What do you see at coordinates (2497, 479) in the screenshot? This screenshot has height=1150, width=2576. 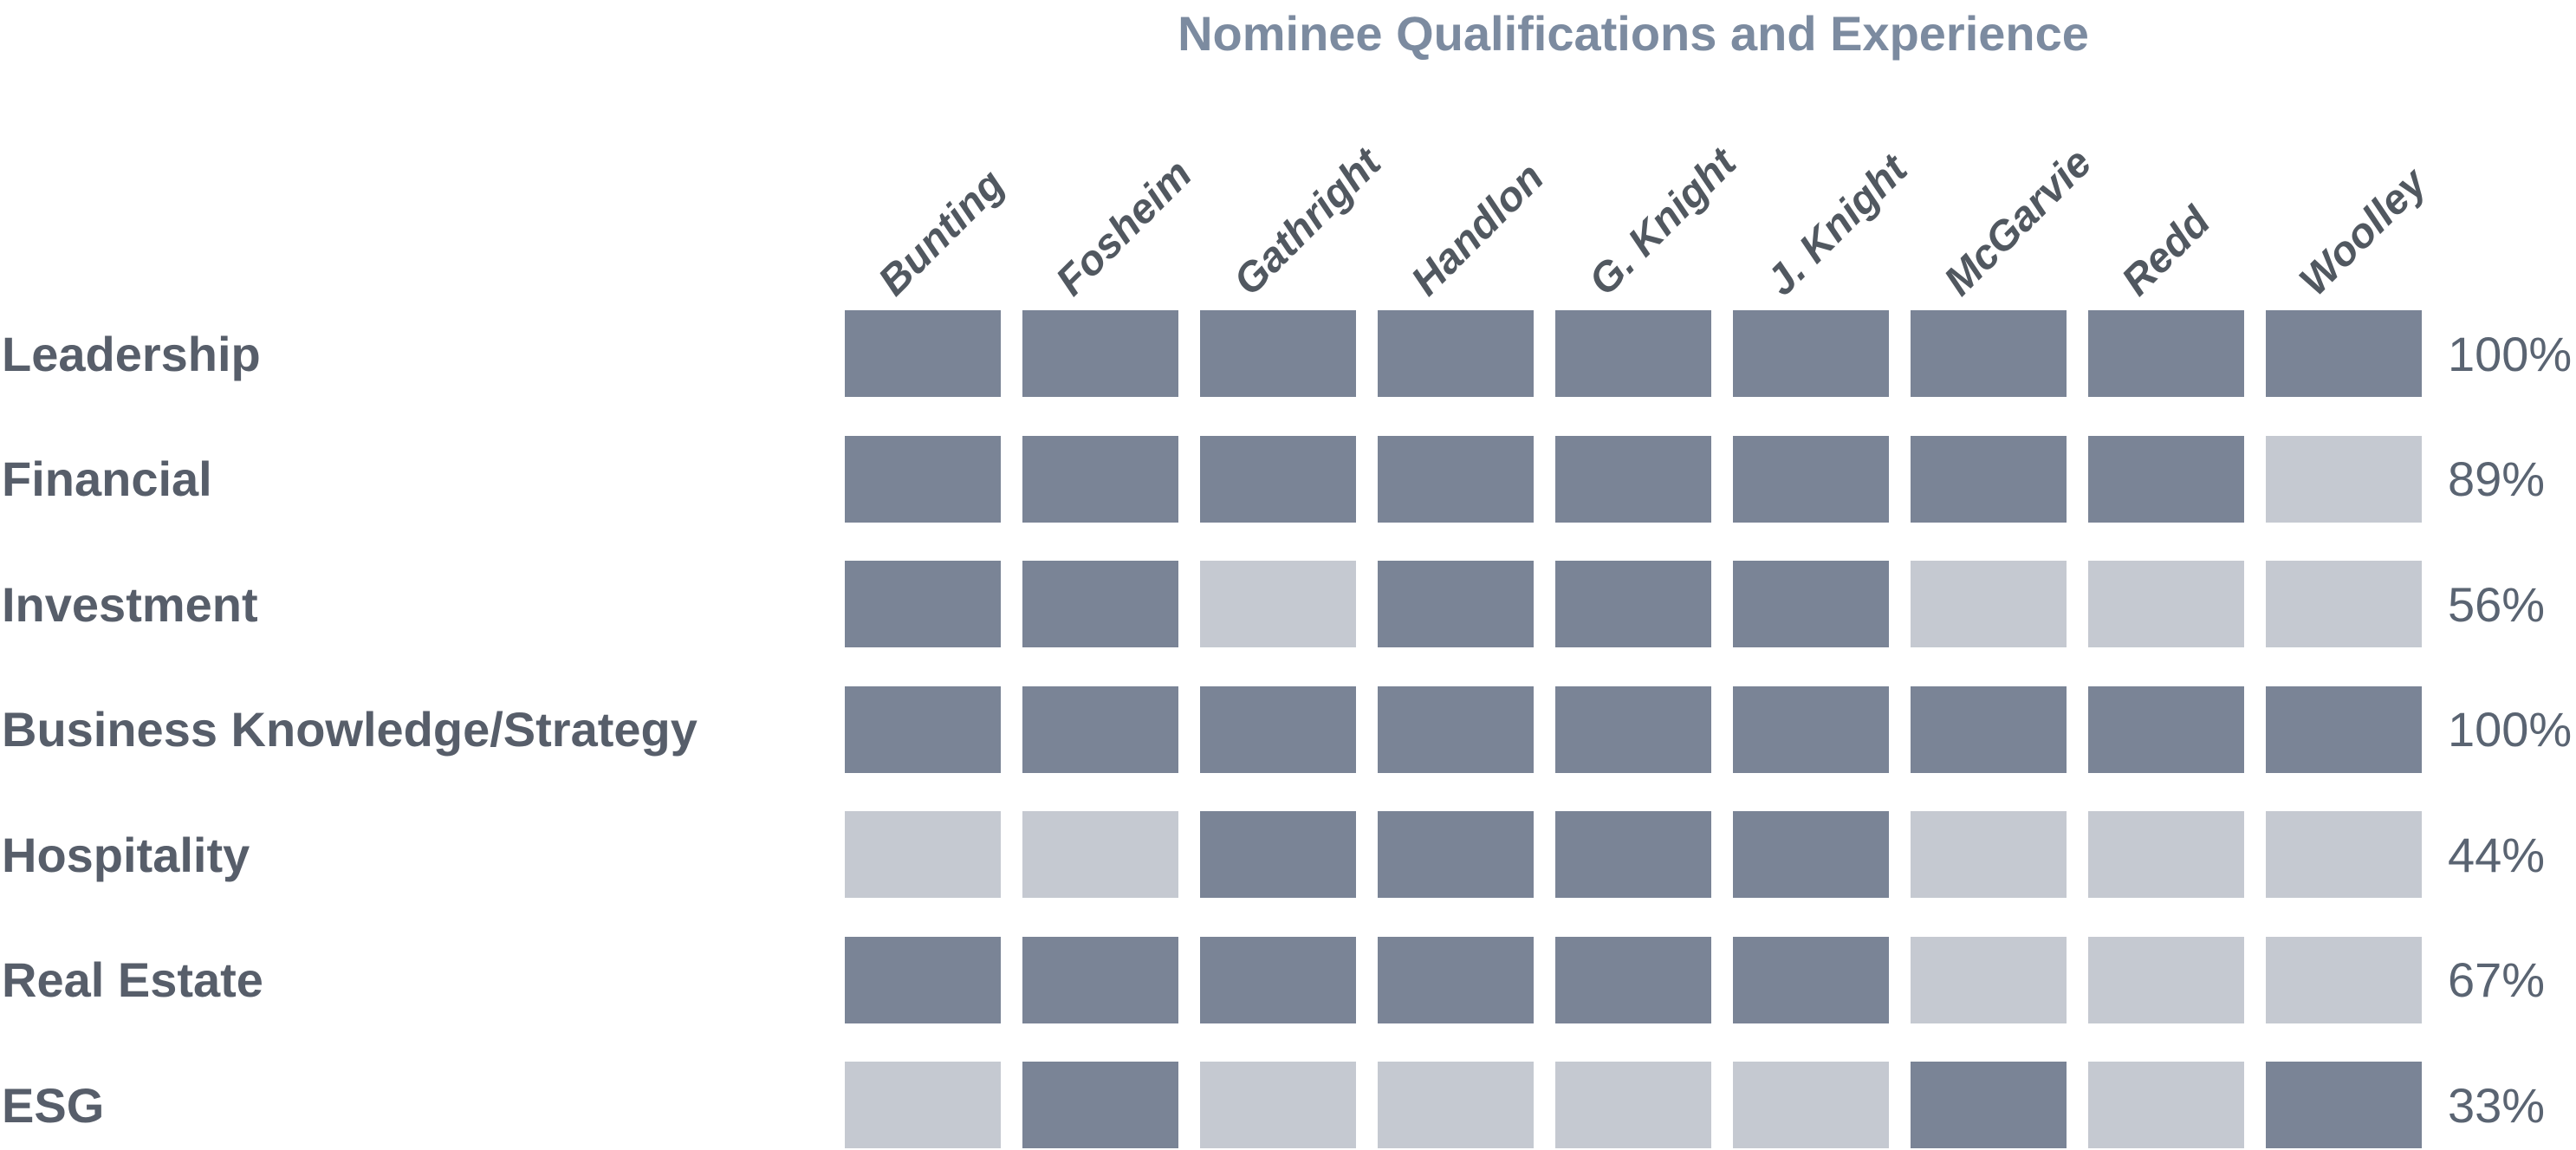 I see `row-percent: 89%` at bounding box center [2497, 479].